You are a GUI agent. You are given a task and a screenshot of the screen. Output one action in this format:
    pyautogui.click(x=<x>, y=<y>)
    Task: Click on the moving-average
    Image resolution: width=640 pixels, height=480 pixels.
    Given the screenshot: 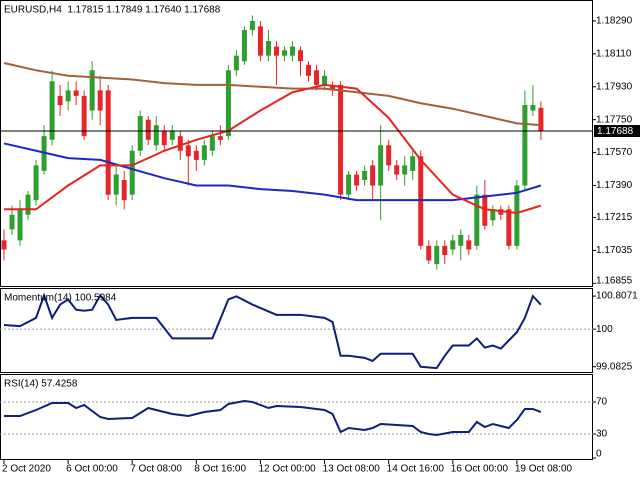 What is the action you would take?
    pyautogui.click(x=272, y=172)
    